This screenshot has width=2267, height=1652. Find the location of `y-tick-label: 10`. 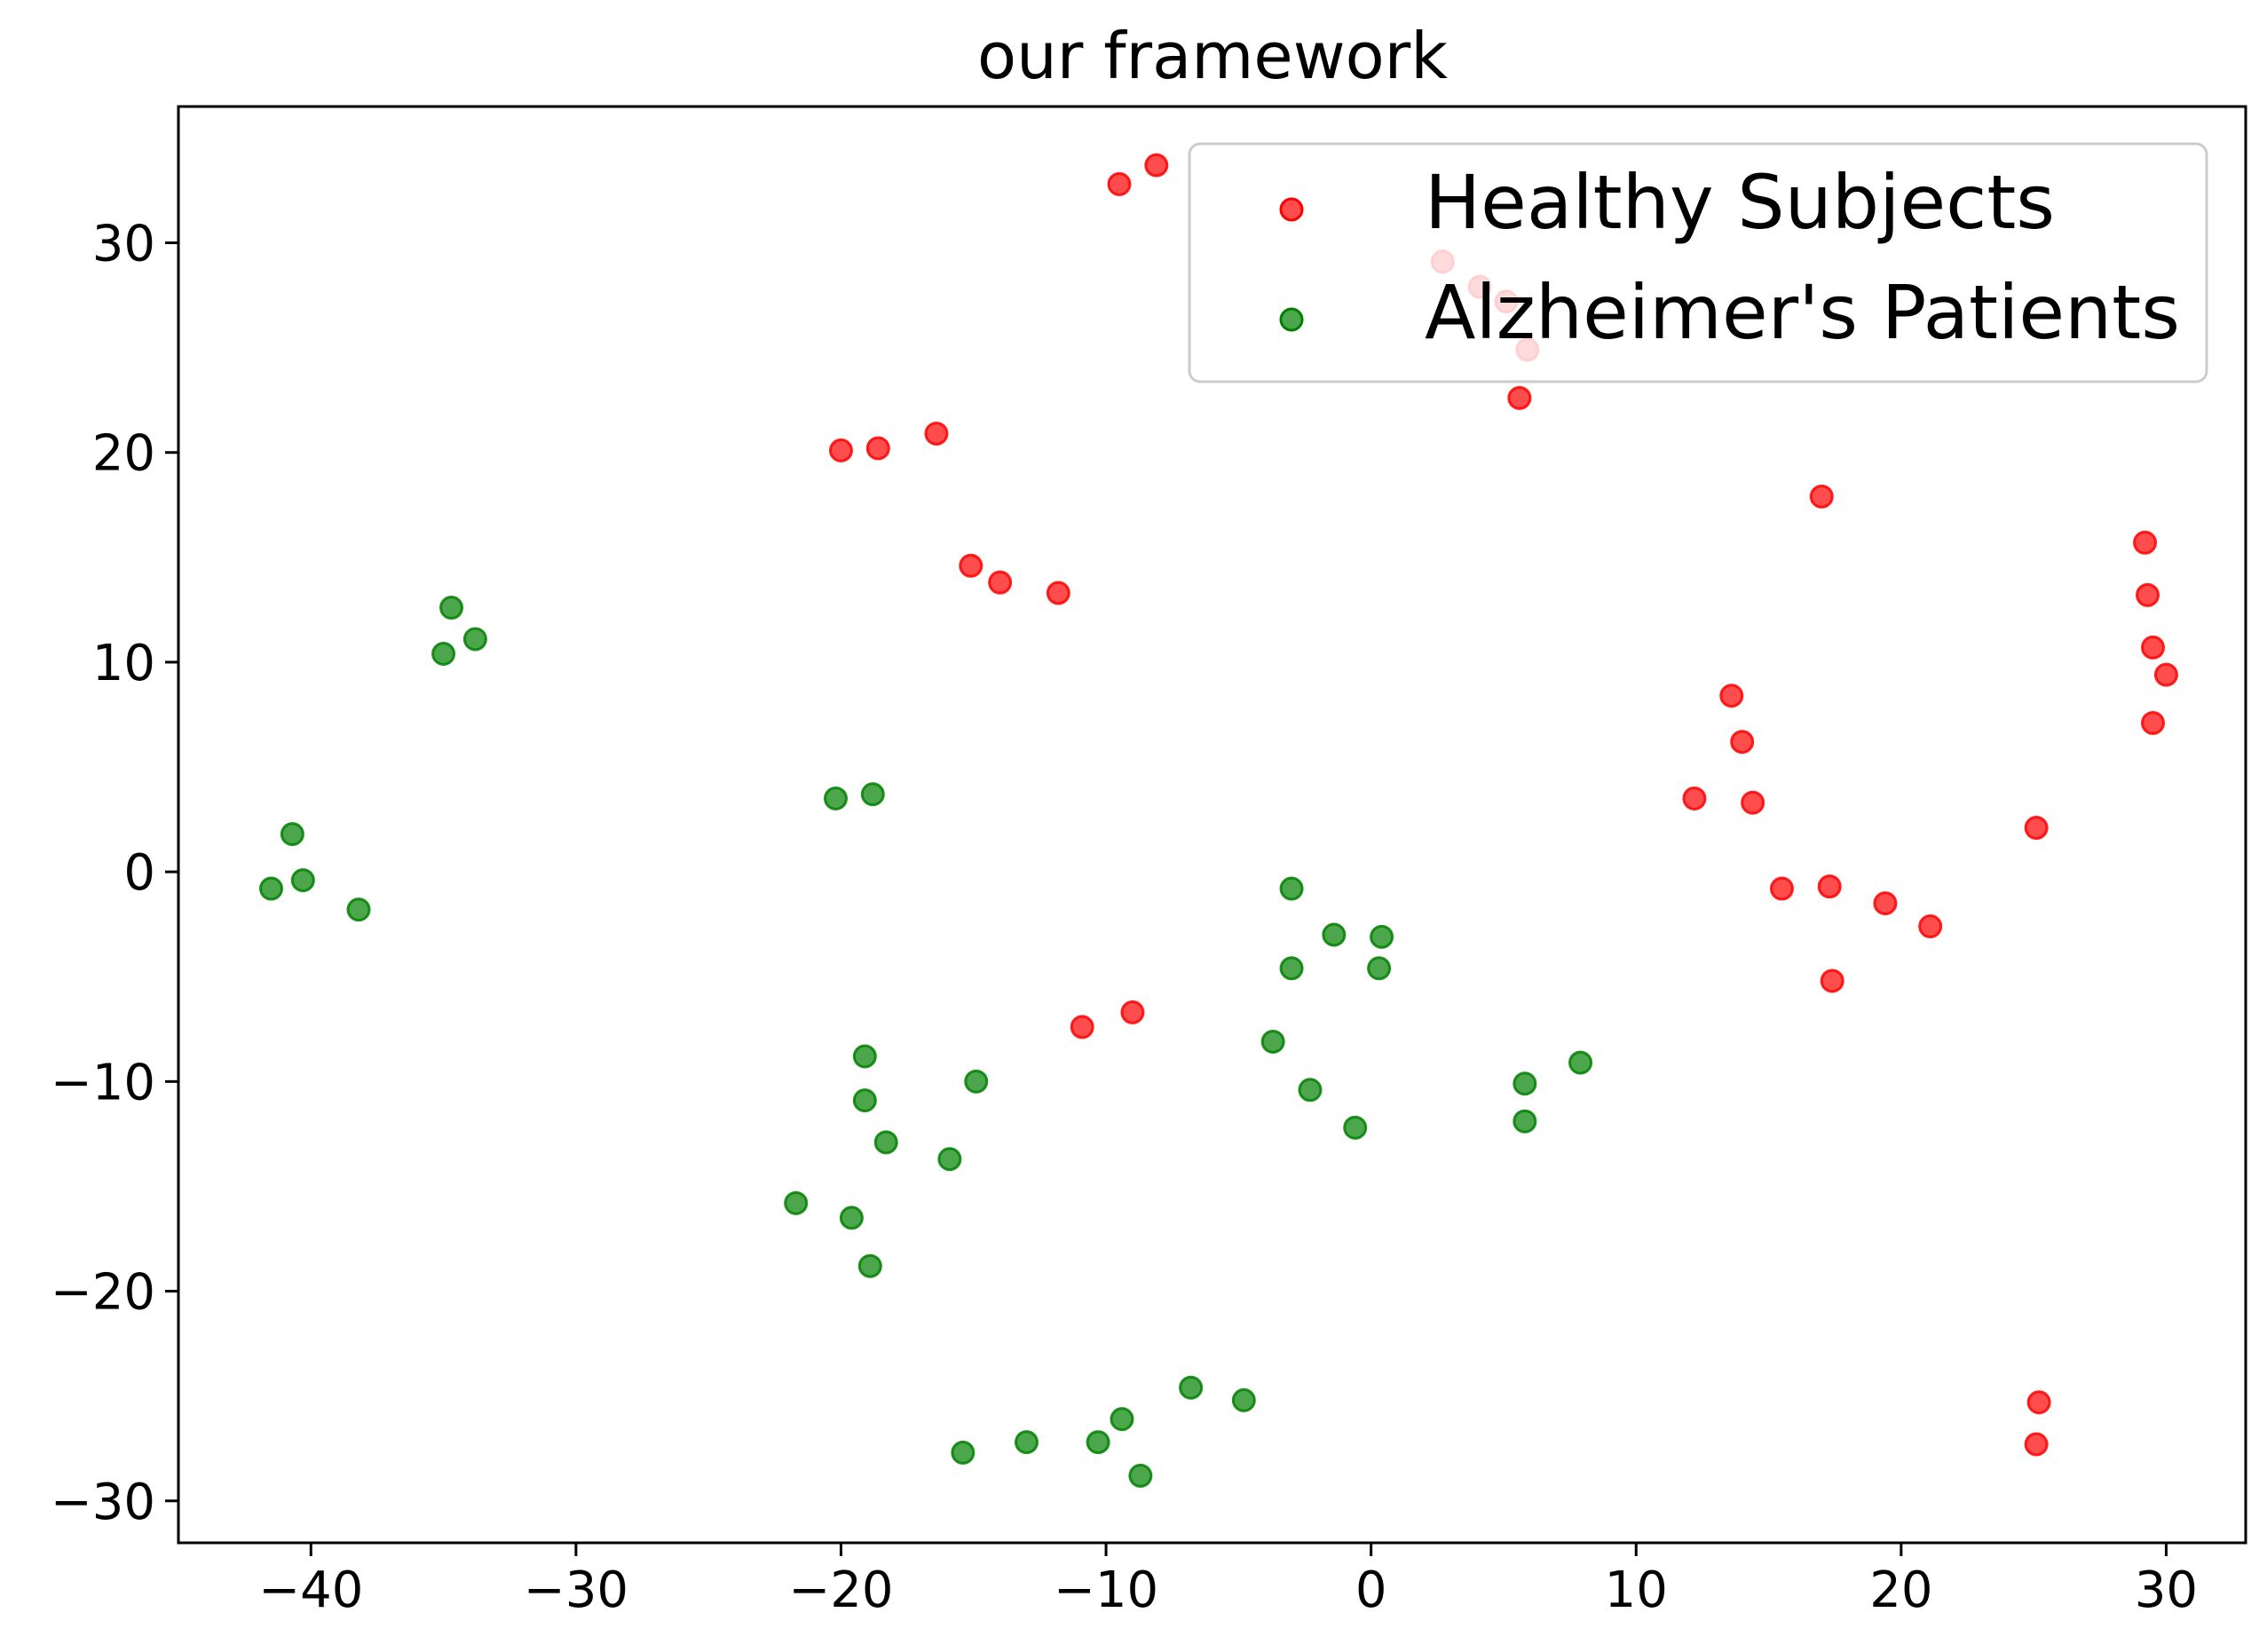

y-tick-label: 10 is located at coordinates (123, 663).